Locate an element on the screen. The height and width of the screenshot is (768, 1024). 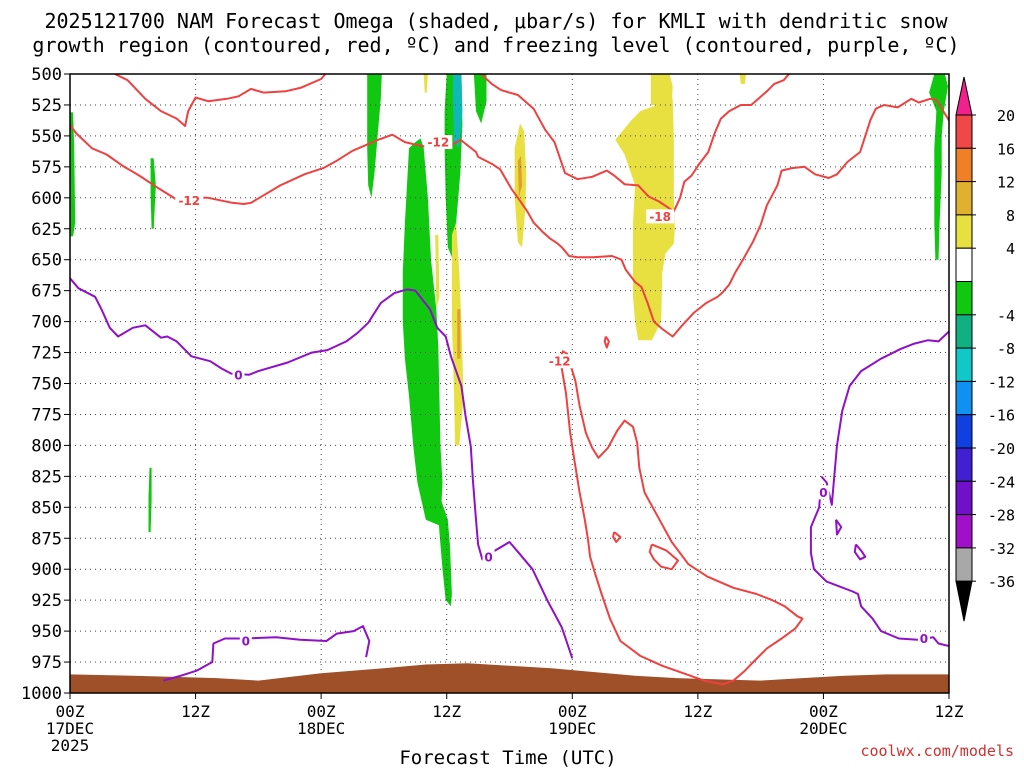
y-tick-label-700: 700 is located at coordinates (46, 323).